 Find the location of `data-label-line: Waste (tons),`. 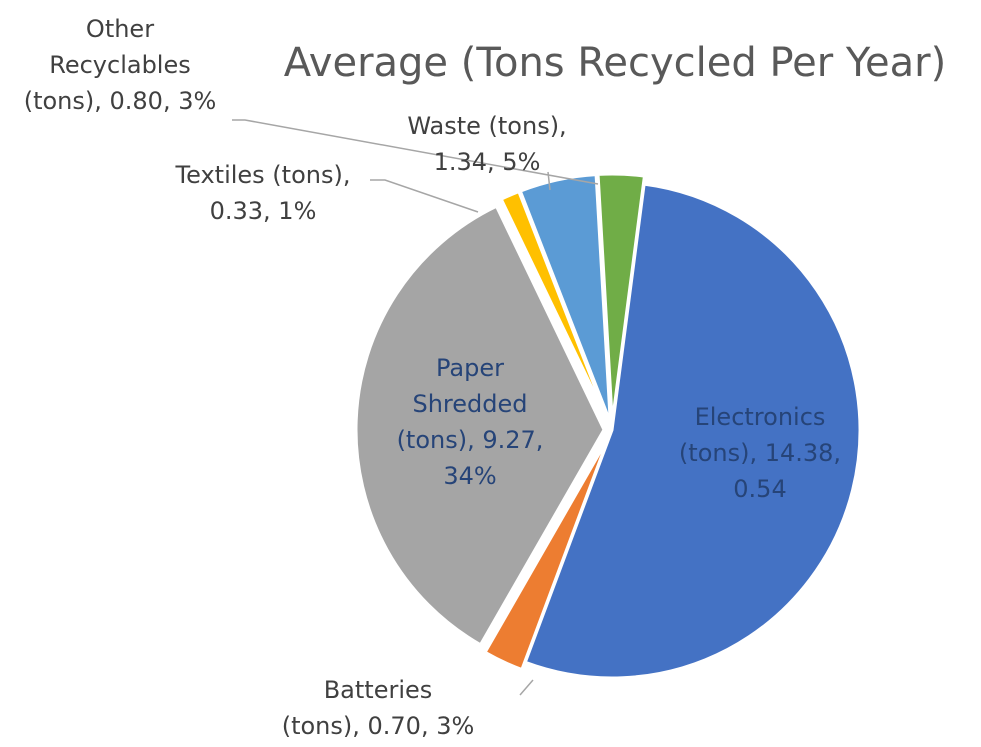

data-label-line: Waste (tons), is located at coordinates (486, 126).